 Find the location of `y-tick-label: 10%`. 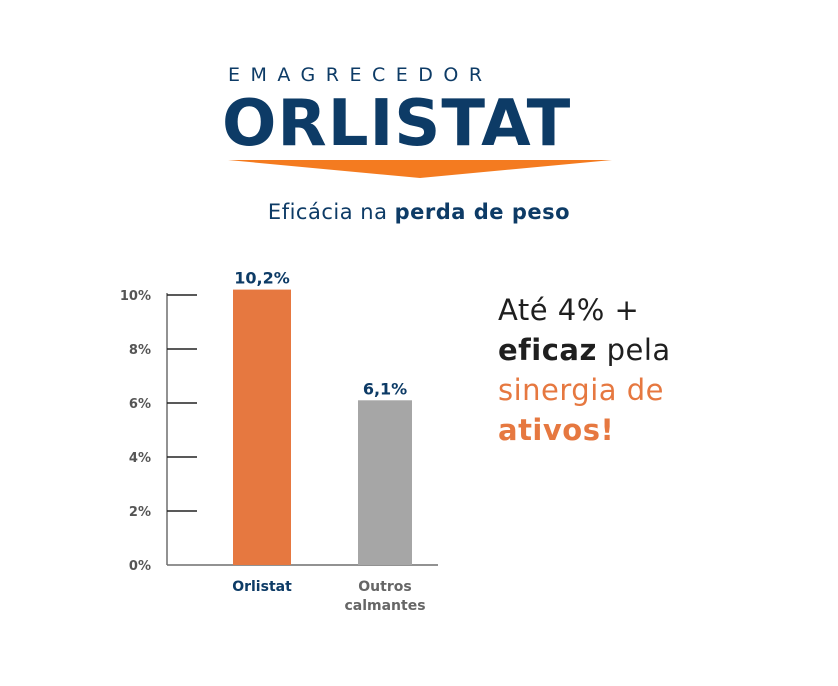

y-tick-label: 10% is located at coordinates (135, 296).